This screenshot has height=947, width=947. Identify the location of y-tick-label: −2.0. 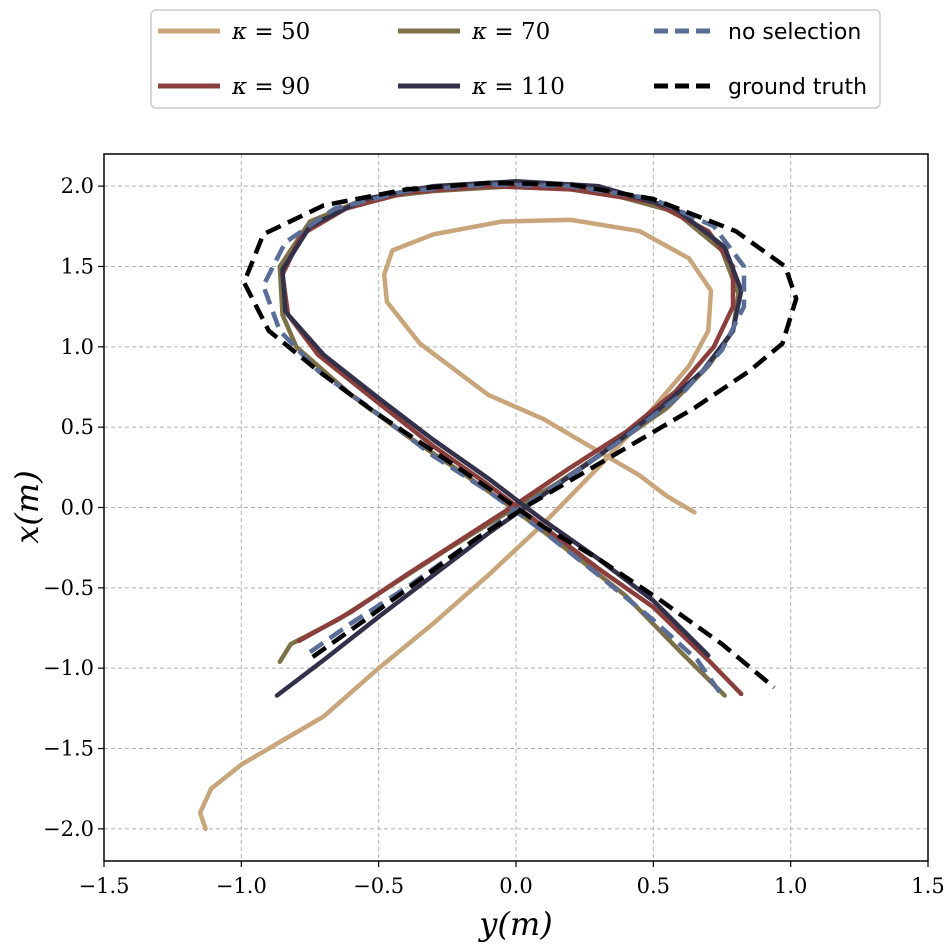
(68, 829).